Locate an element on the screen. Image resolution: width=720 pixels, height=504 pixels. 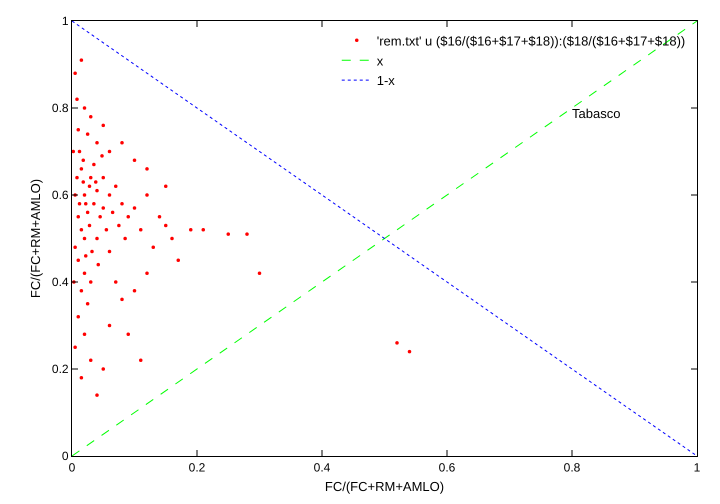
annotation: Tabasco is located at coordinates (596, 113).